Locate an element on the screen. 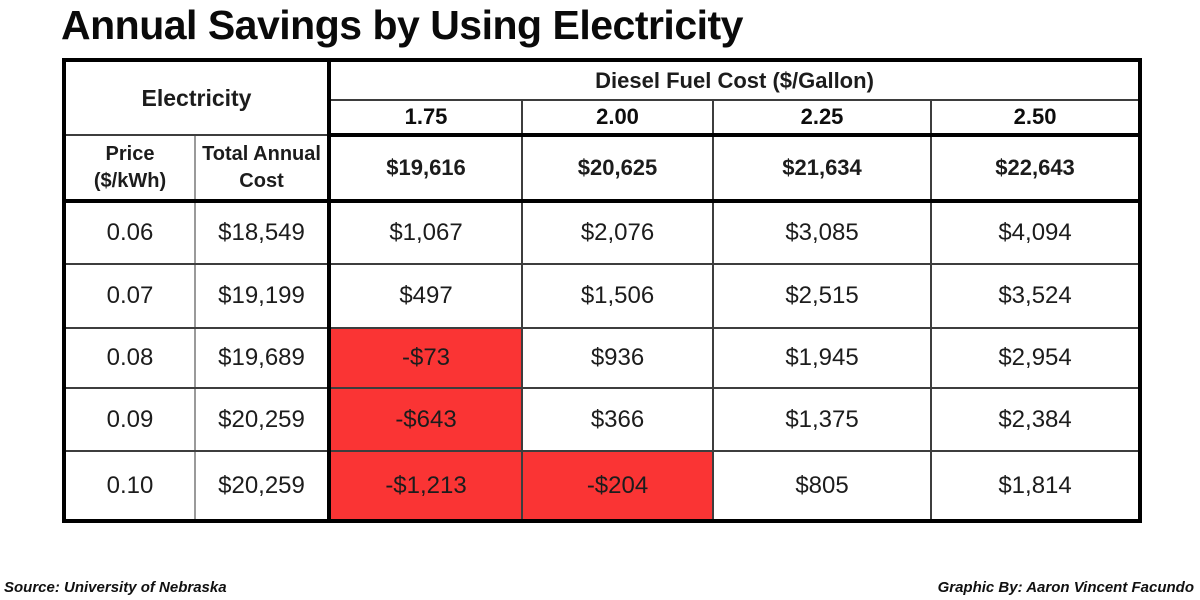 The width and height of the screenshot is (1200, 600). savings-cell: $2,954 is located at coordinates (1036, 358).